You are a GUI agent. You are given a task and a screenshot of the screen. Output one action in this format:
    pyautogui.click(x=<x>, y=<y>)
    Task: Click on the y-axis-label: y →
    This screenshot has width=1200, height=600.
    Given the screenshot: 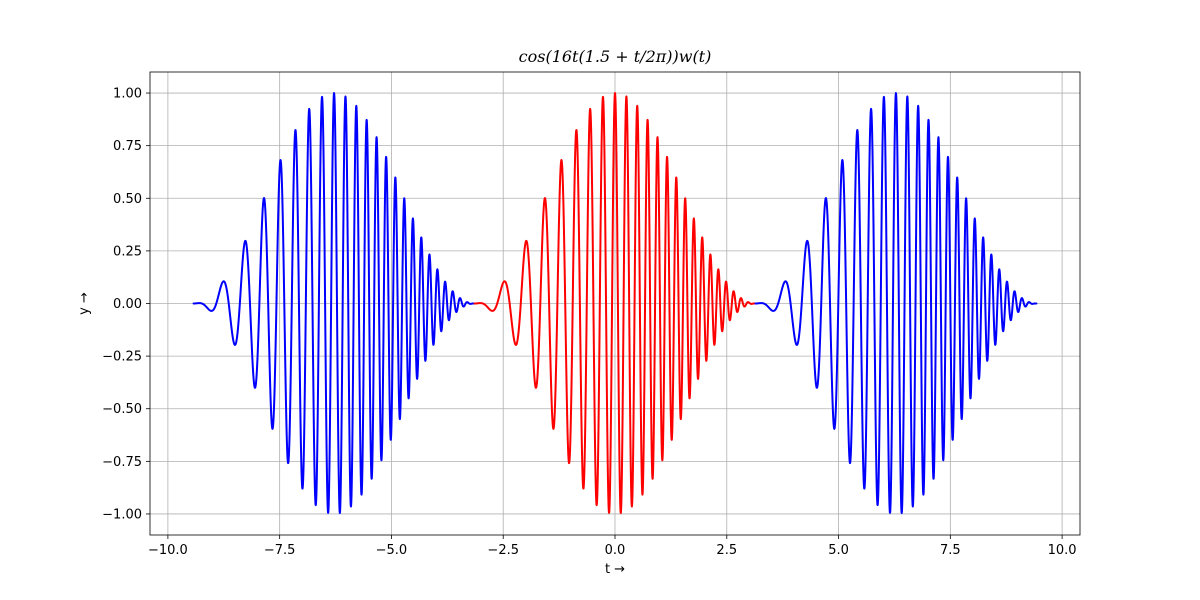 What is the action you would take?
    pyautogui.click(x=84, y=303)
    